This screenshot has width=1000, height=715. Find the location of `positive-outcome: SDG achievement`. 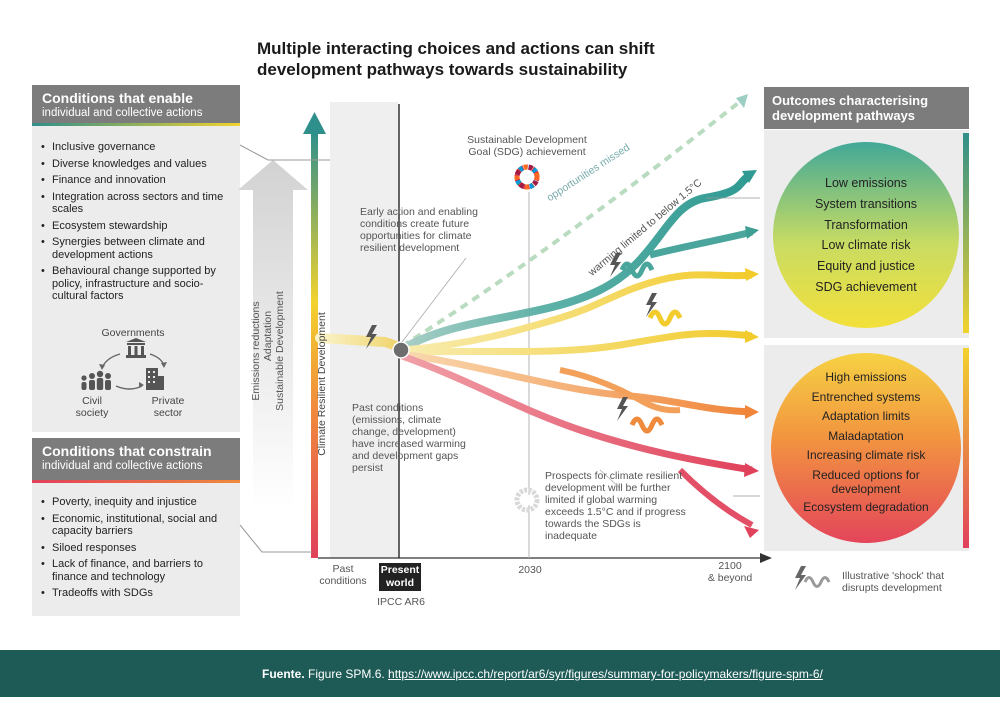

positive-outcome: SDG achievement is located at coordinates (866, 286).